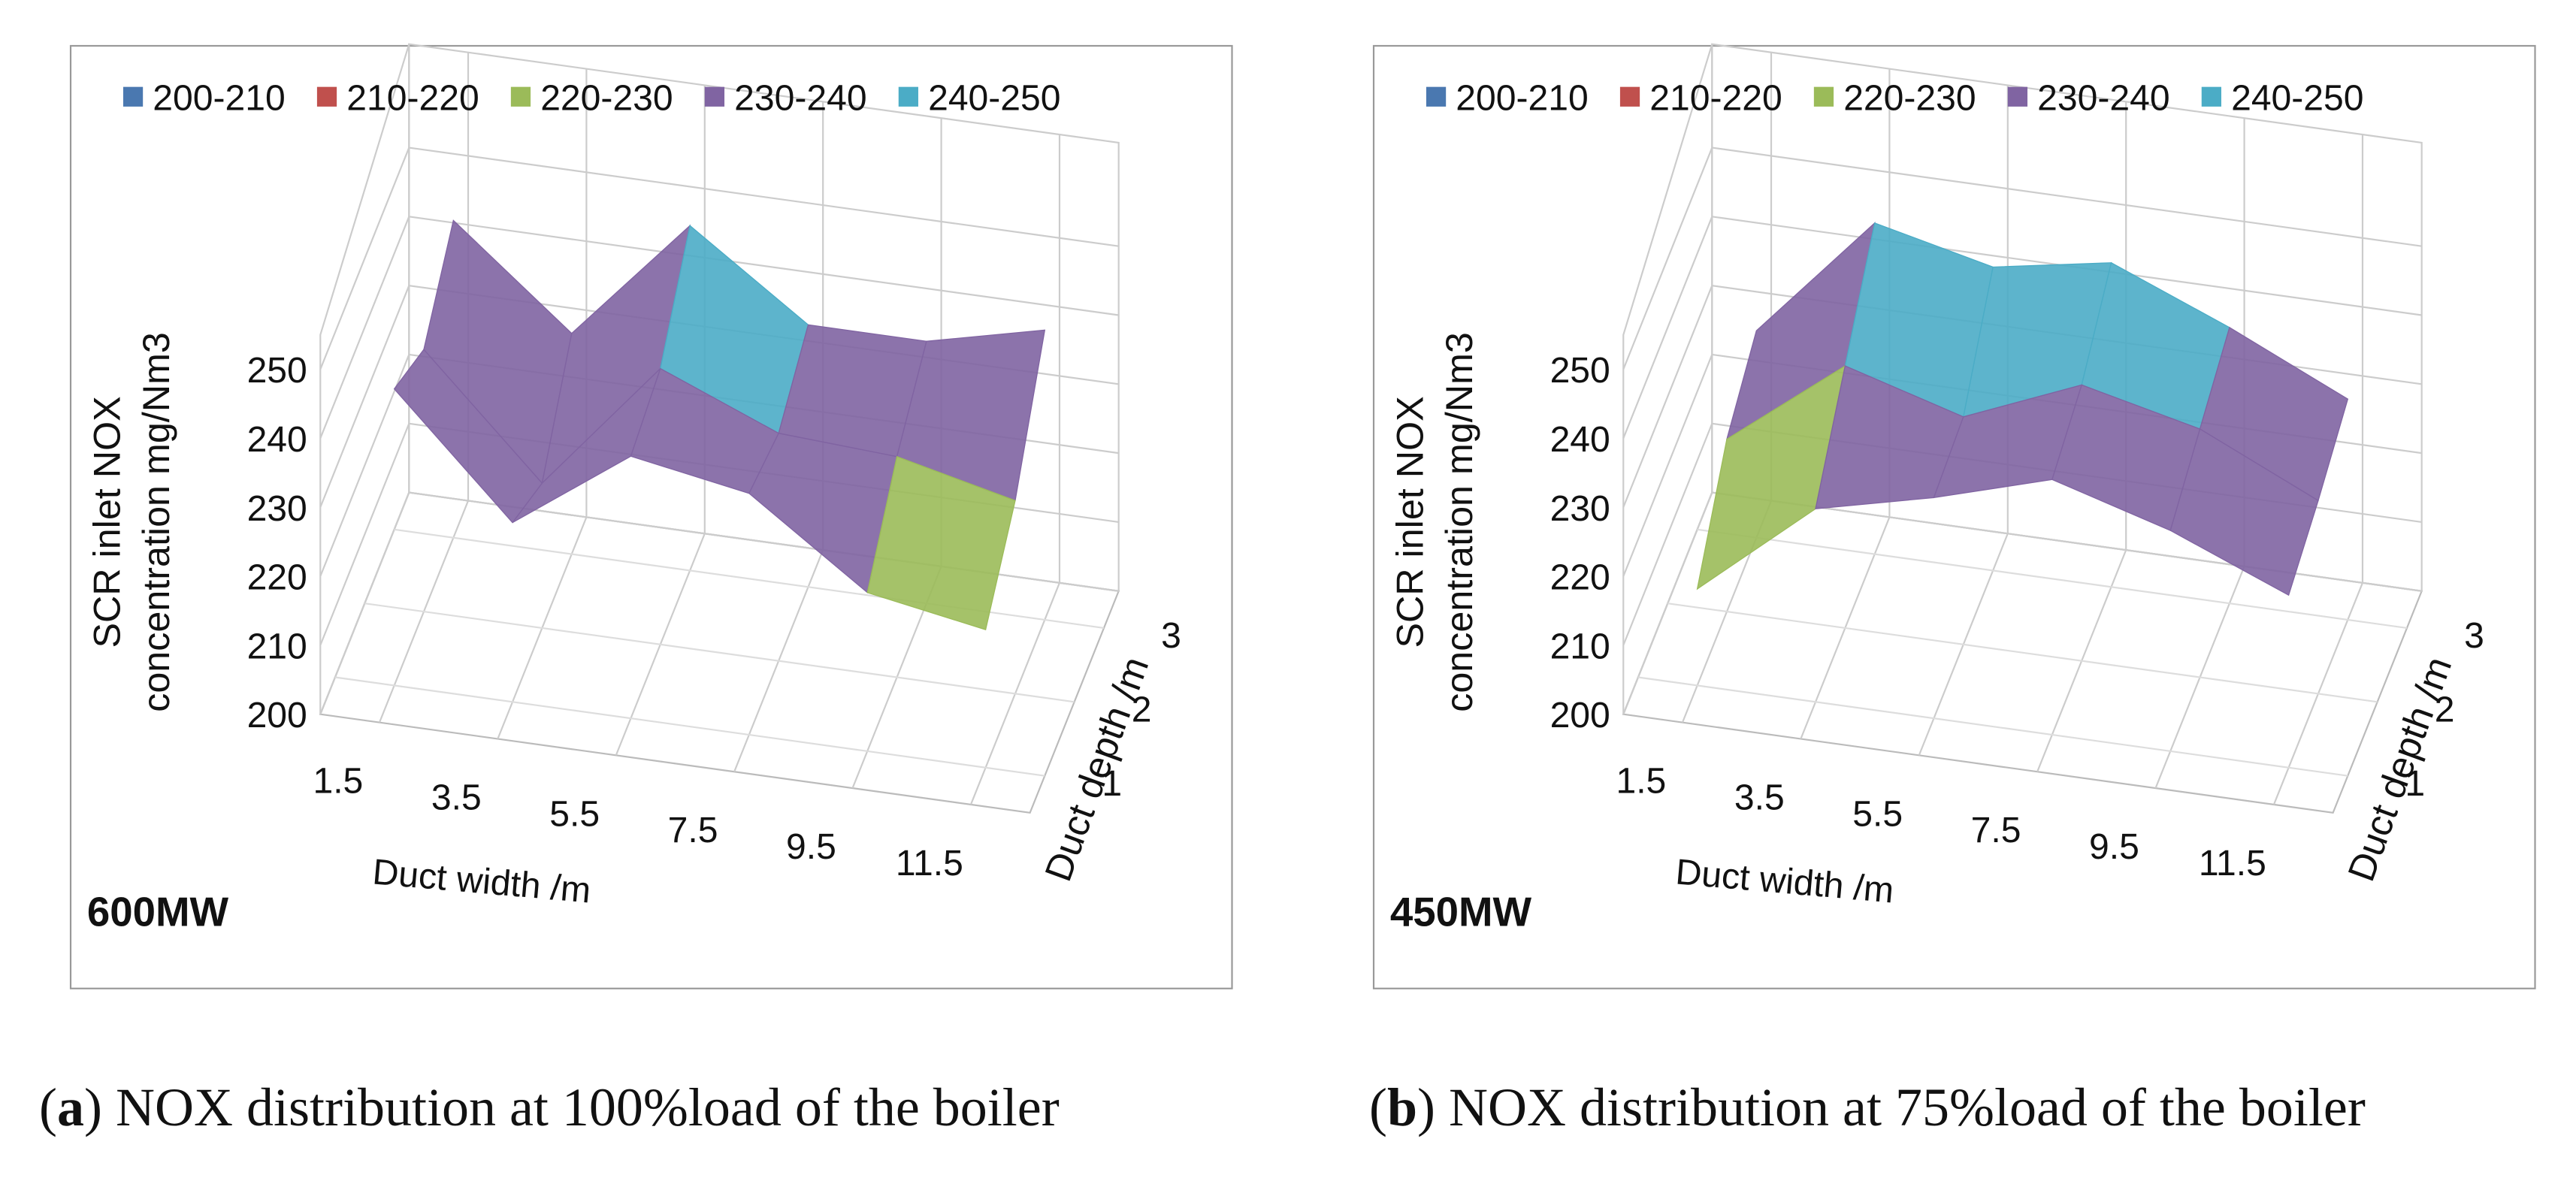  I want to click on caption-part: b, so click(1402, 1107).